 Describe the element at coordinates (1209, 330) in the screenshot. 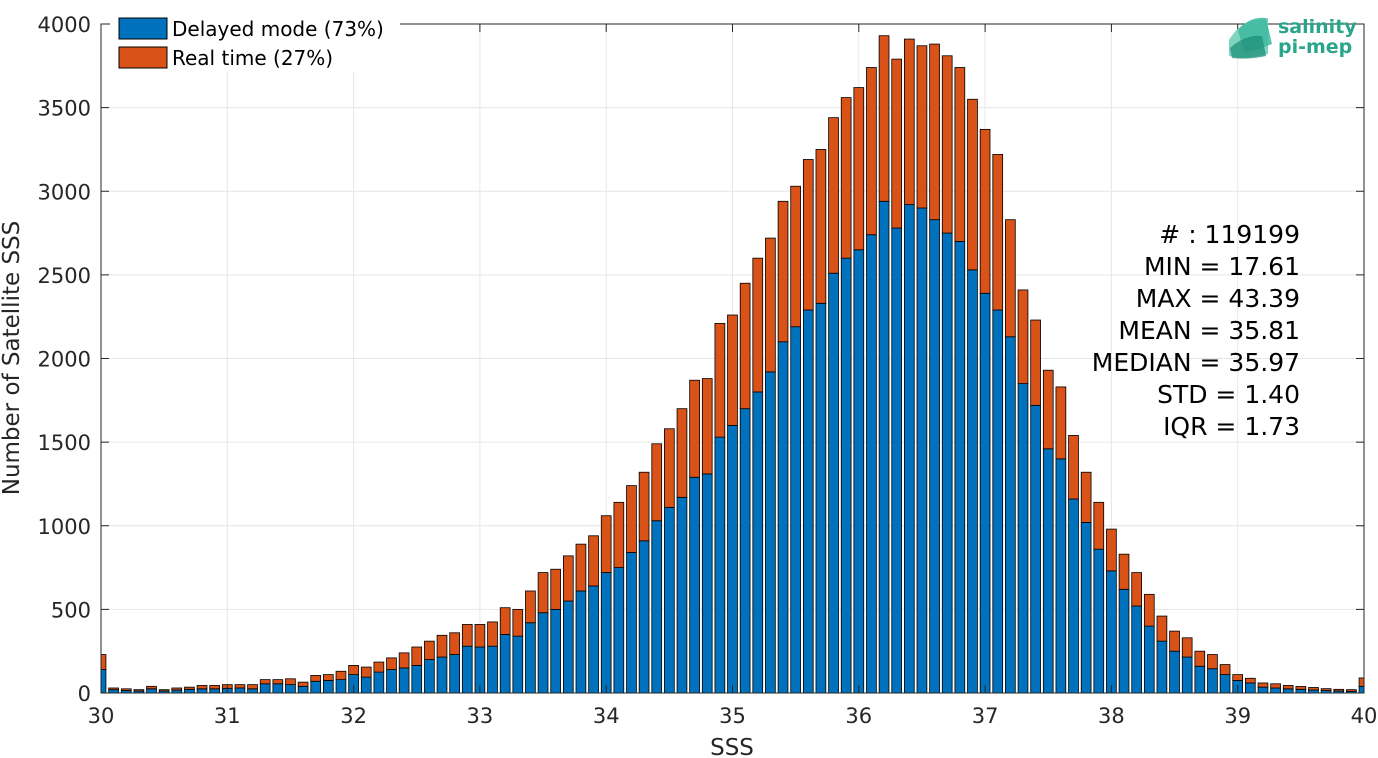

I see `stat-line: MEAN = 35.81` at that location.